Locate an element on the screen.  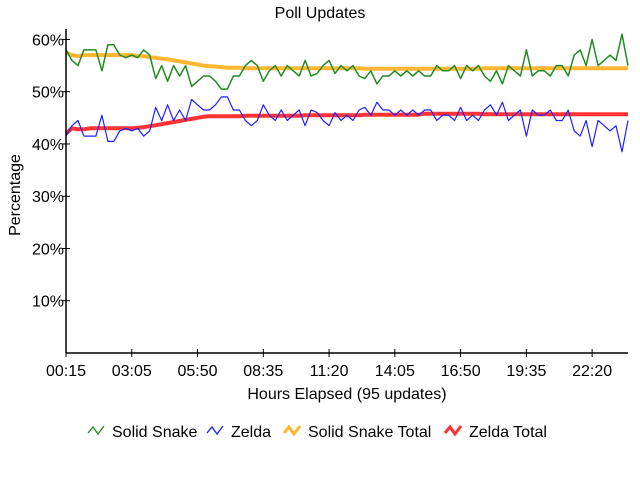
y-tick-label: 20% is located at coordinates (48, 249).